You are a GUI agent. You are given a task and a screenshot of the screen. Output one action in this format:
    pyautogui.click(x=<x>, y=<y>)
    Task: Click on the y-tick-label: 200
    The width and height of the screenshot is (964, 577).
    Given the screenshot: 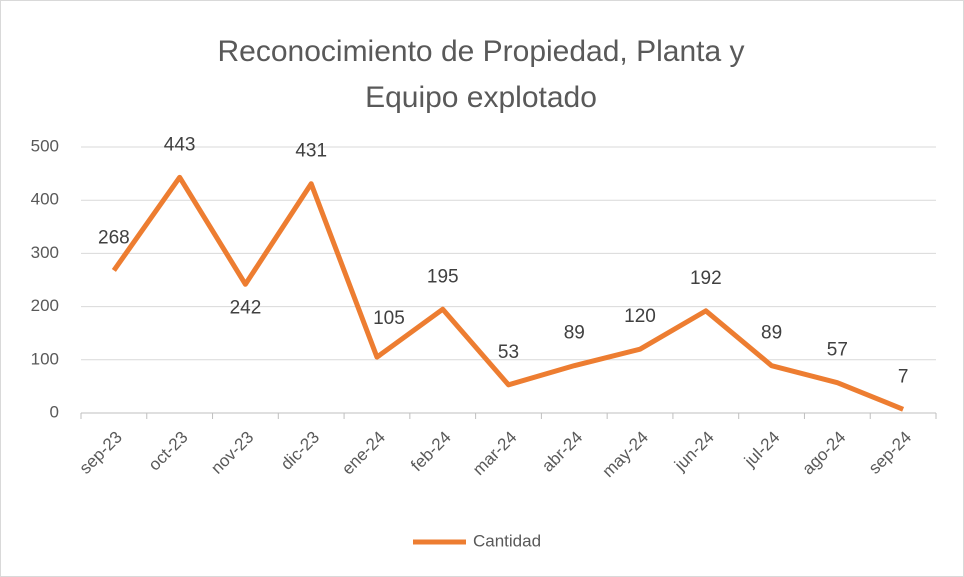 What is the action you would take?
    pyautogui.click(x=45, y=305)
    